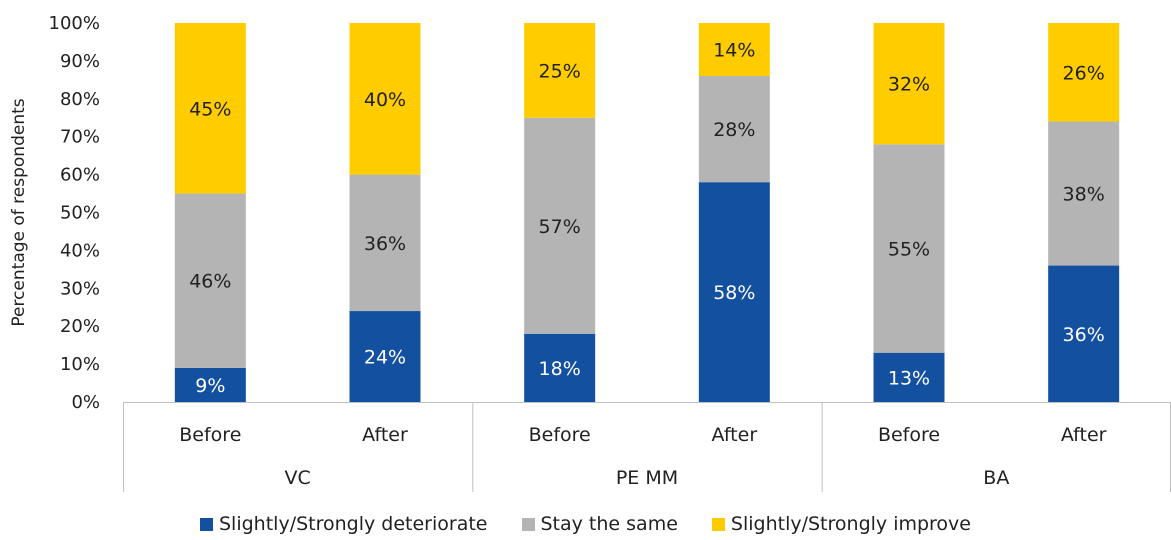 Image resolution: width=1171 pixels, height=540 pixels. Describe the element at coordinates (353, 524) in the screenshot. I see `legend-label-deteriorate: Slightly/Strongly deteriorate` at that location.